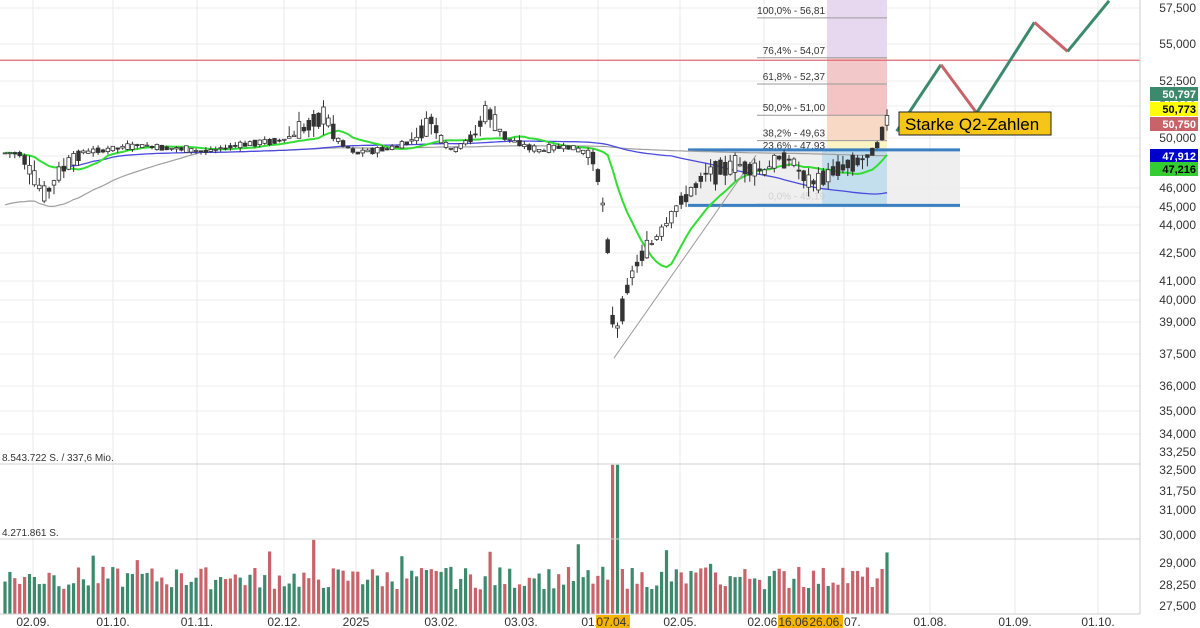  I want to click on date-highlight-label: 16.06., so click(794, 621).